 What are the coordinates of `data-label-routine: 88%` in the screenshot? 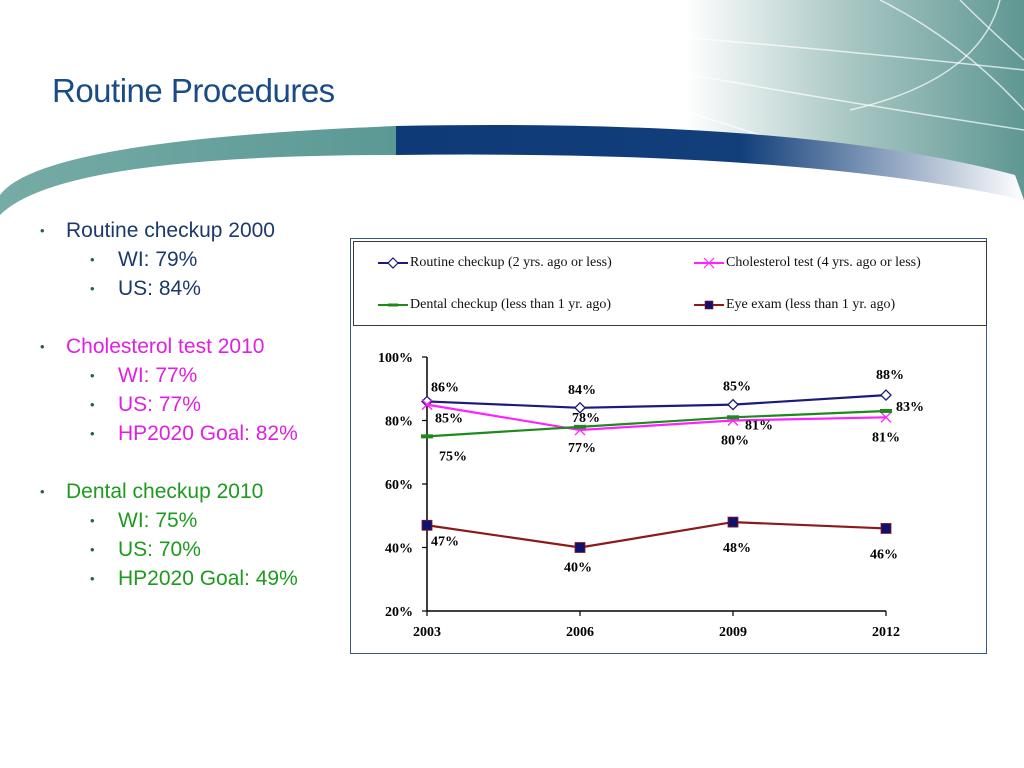 It's located at (890, 375).